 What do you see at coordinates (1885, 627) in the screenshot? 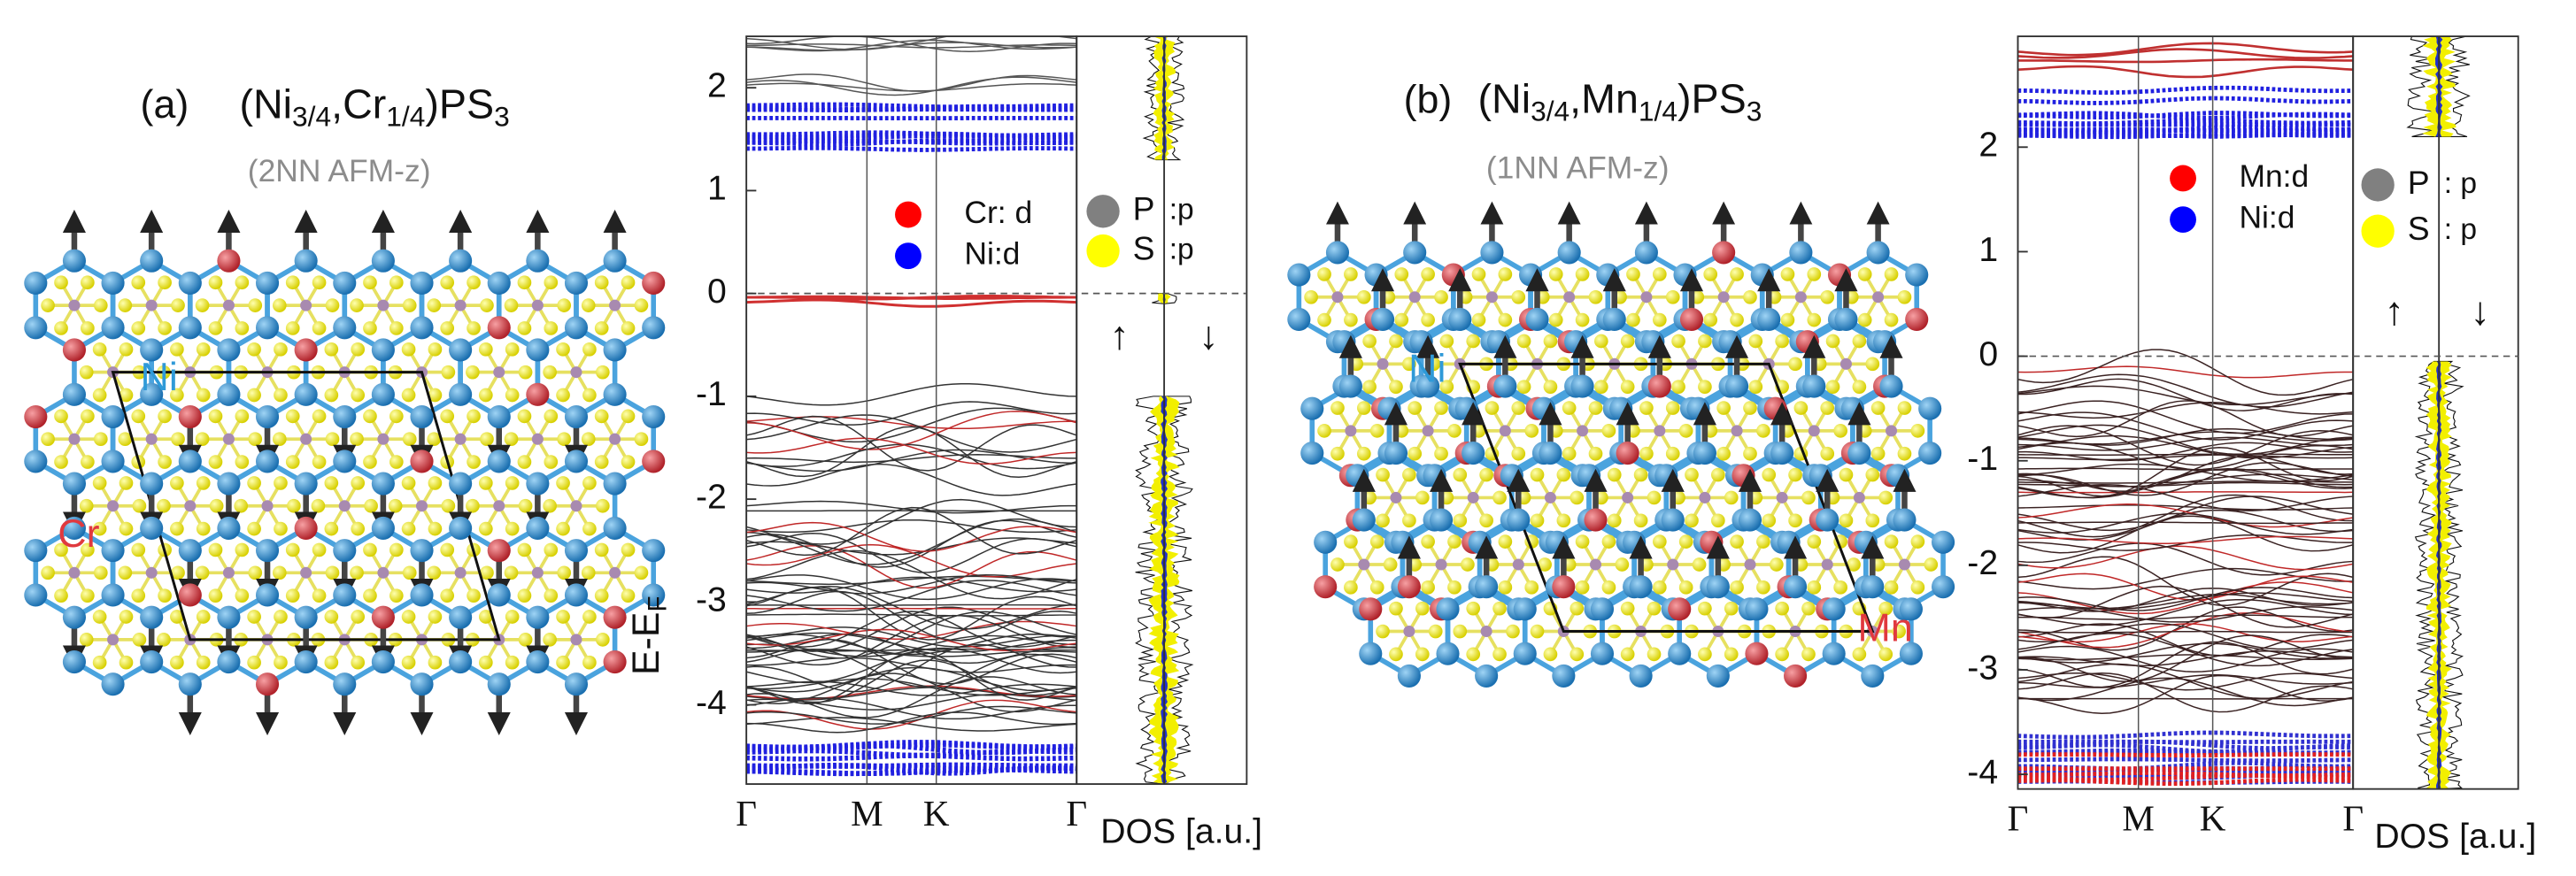
I see `atom-label: Mn` at bounding box center [1885, 627].